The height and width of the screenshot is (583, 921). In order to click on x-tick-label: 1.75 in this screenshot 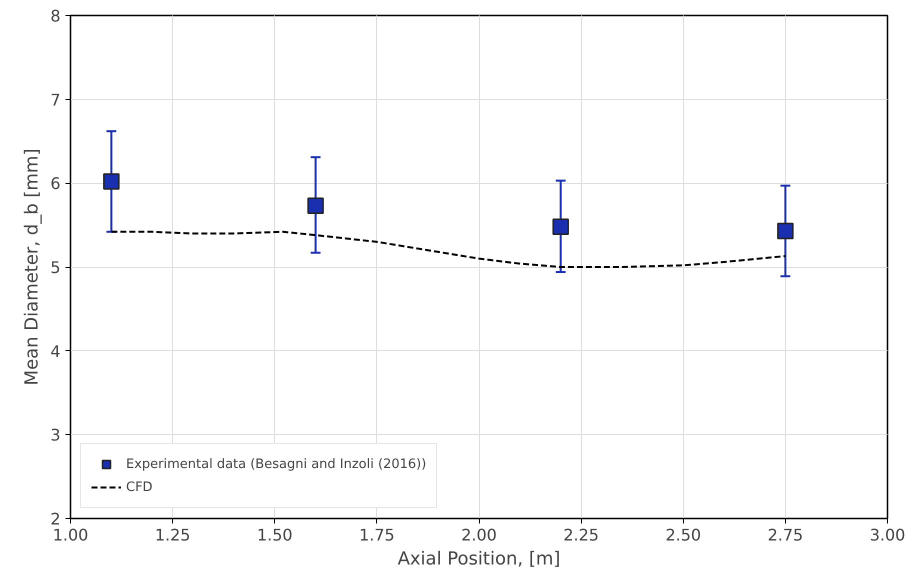, I will do `click(377, 535)`.